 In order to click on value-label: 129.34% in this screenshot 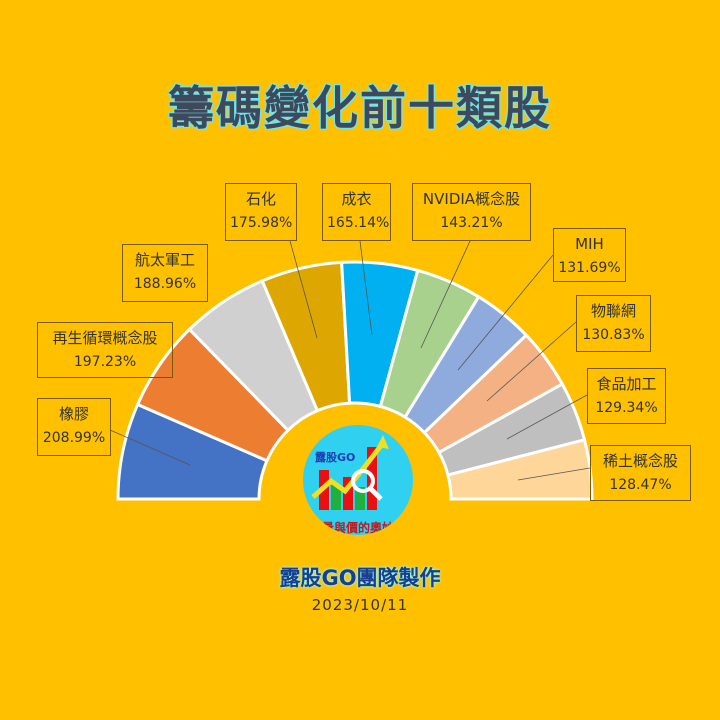, I will do `click(626, 408)`.